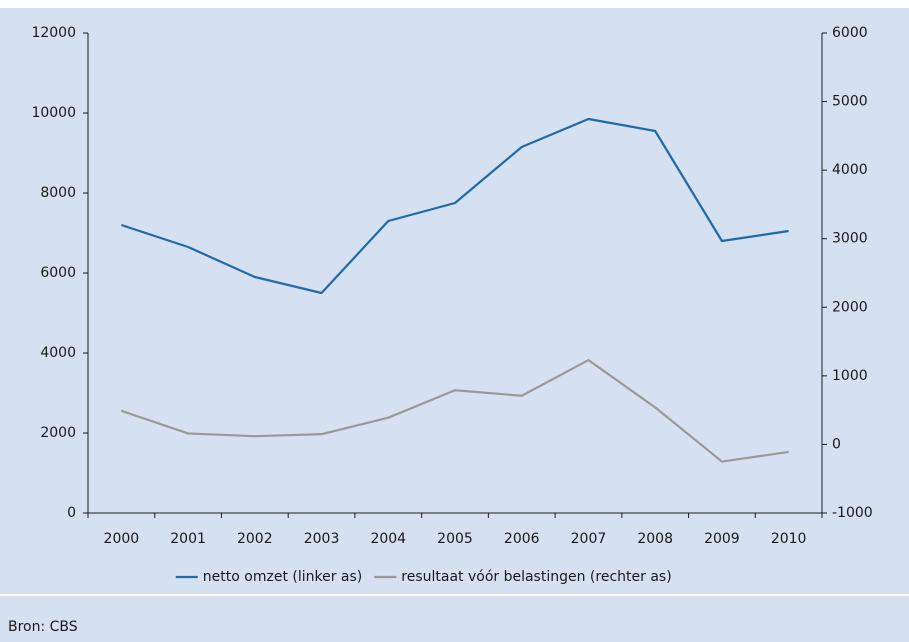 This screenshot has width=909, height=642. What do you see at coordinates (722, 539) in the screenshot?
I see `x-tick-label: 2009` at bounding box center [722, 539].